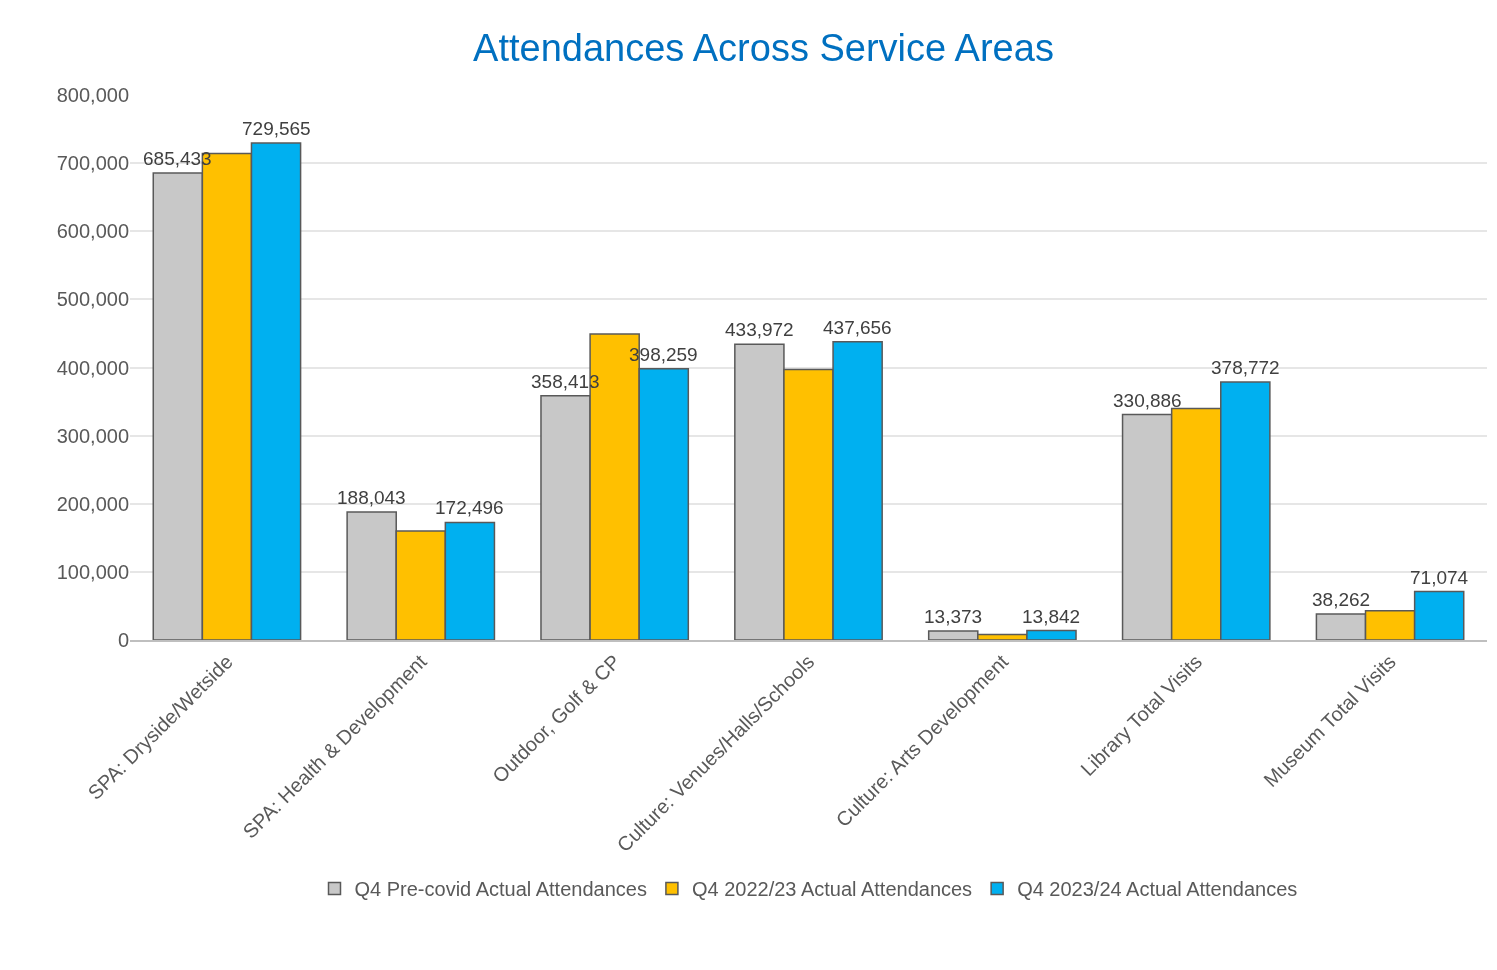  What do you see at coordinates (832, 889) in the screenshot?
I see `legend-label: Q4 2022/23 Actual Attendances` at bounding box center [832, 889].